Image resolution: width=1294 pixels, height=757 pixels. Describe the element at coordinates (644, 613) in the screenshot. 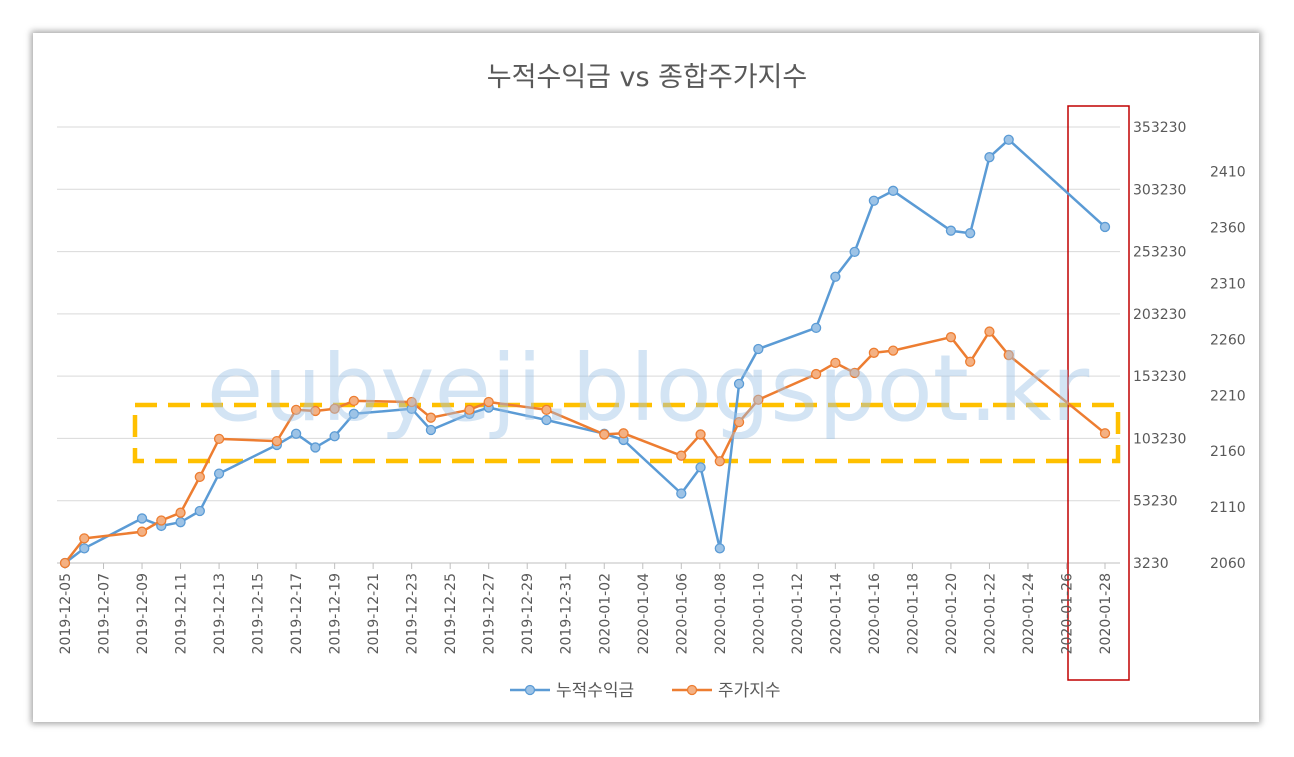

I see `x-tick-label: 2020-01-04` at that location.